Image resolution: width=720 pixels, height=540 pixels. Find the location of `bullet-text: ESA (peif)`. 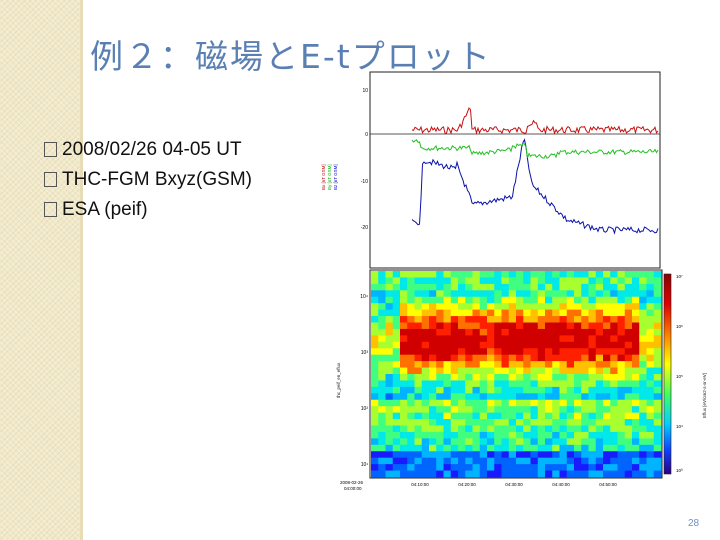

bullet-text: ESA (peif) is located at coordinates (105, 209).